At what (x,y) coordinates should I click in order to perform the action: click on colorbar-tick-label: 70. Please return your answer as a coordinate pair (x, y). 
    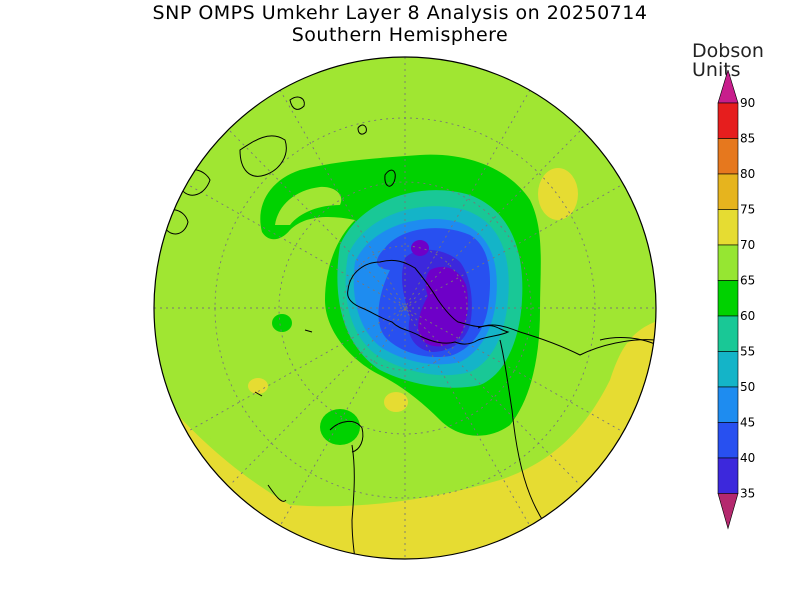
    Looking at the image, I should click on (747, 245).